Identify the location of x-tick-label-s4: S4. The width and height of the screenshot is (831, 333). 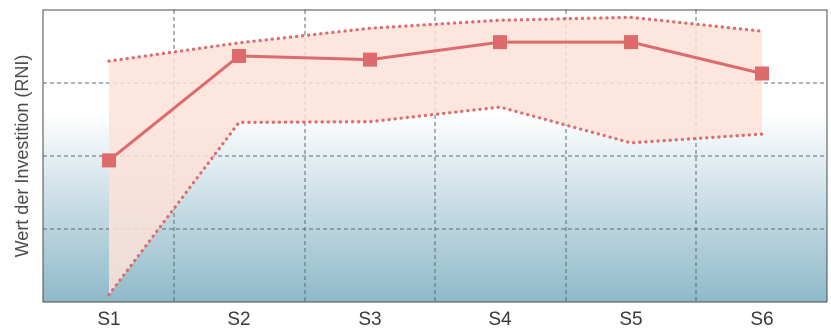
(500, 319).